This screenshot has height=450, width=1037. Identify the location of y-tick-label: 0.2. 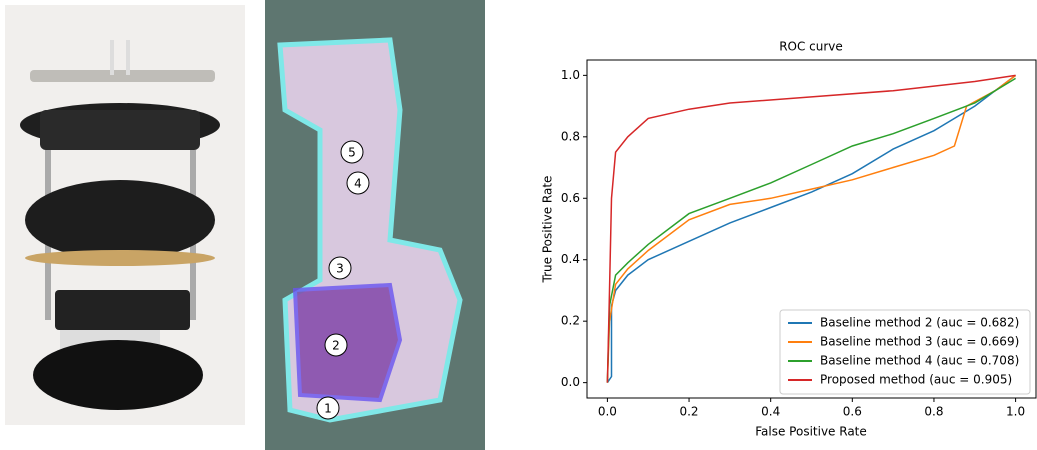
(570, 321).